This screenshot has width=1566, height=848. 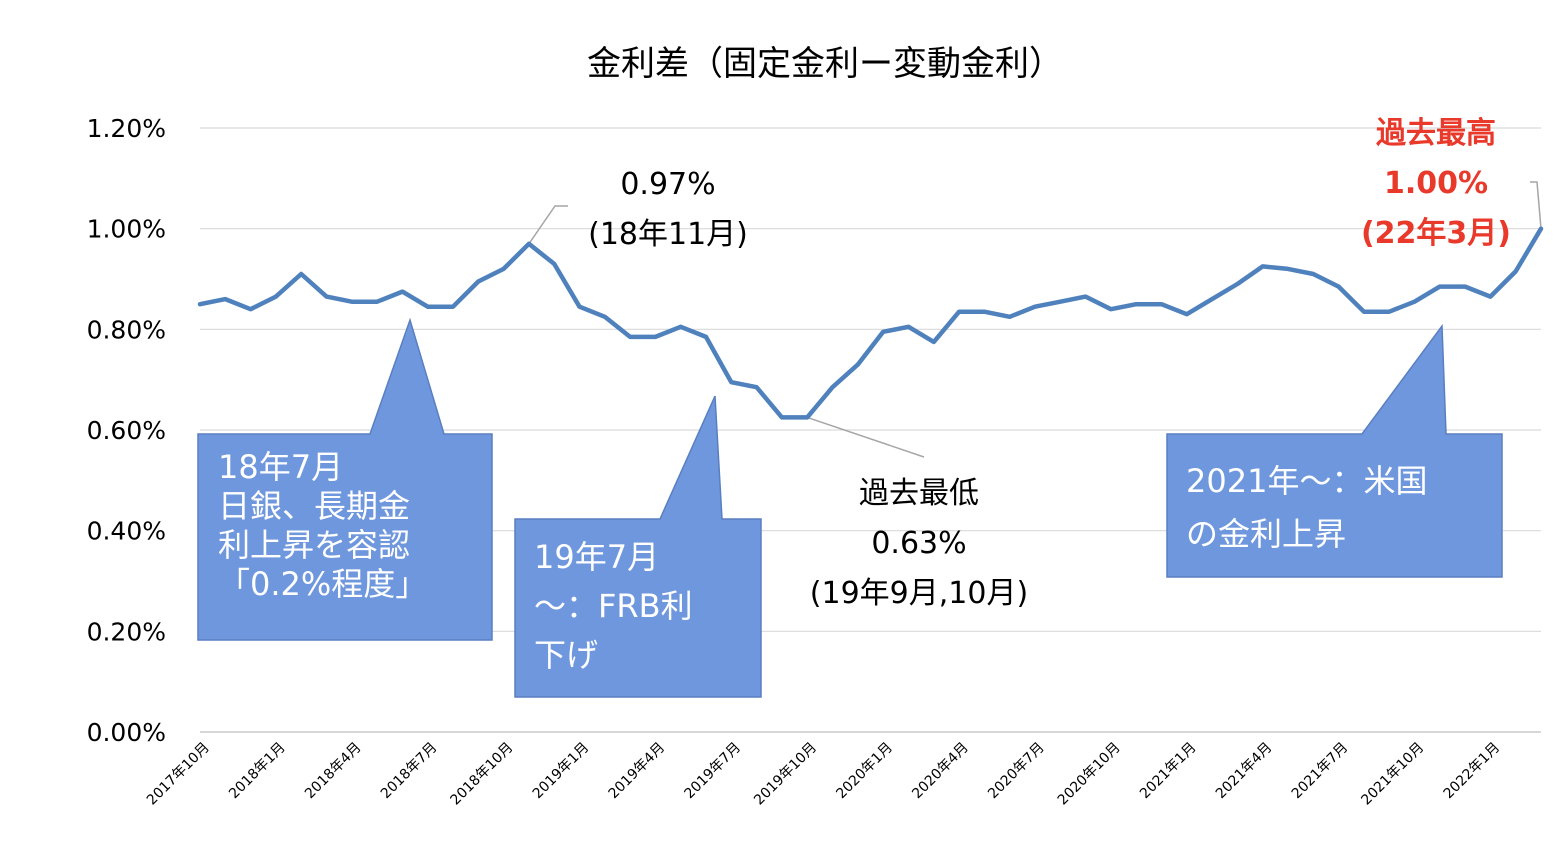 What do you see at coordinates (637, 771) in the screenshot?
I see `x-tick-label: 2019年4月` at bounding box center [637, 771].